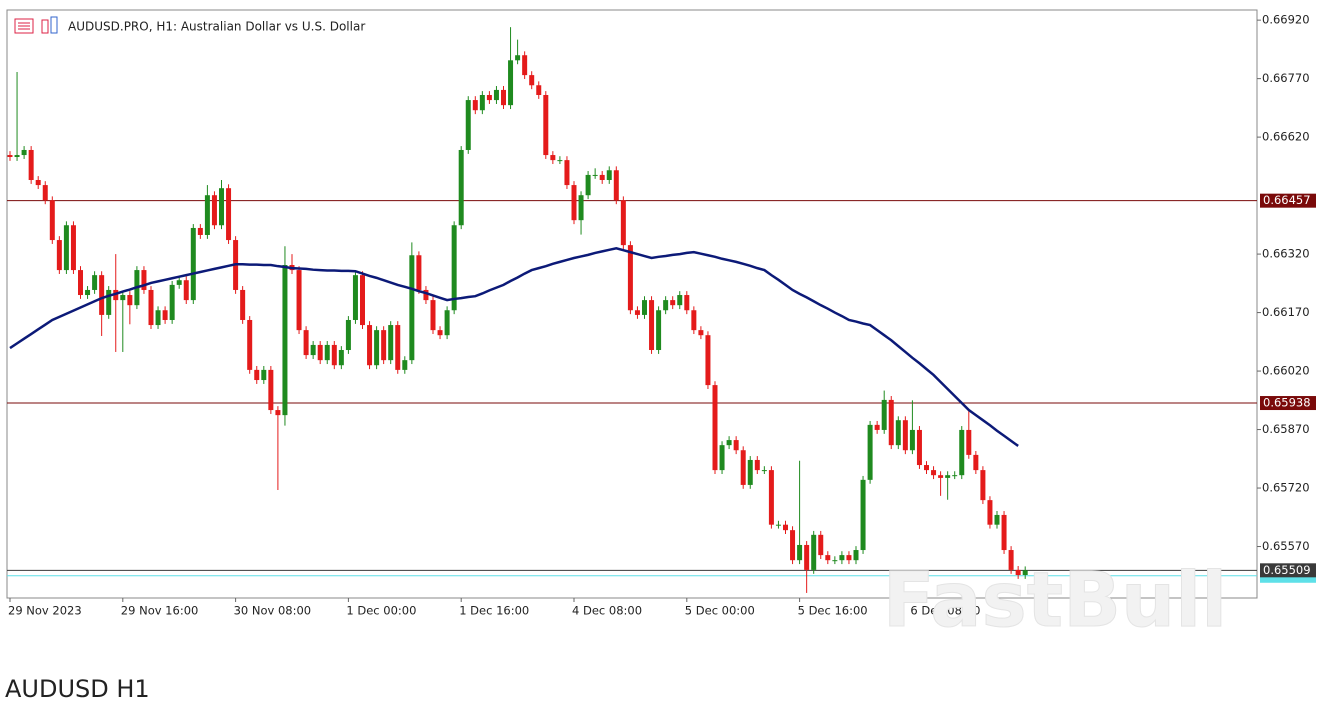  I want to click on x-tick-label: 29 Nov 2023, so click(45, 611).